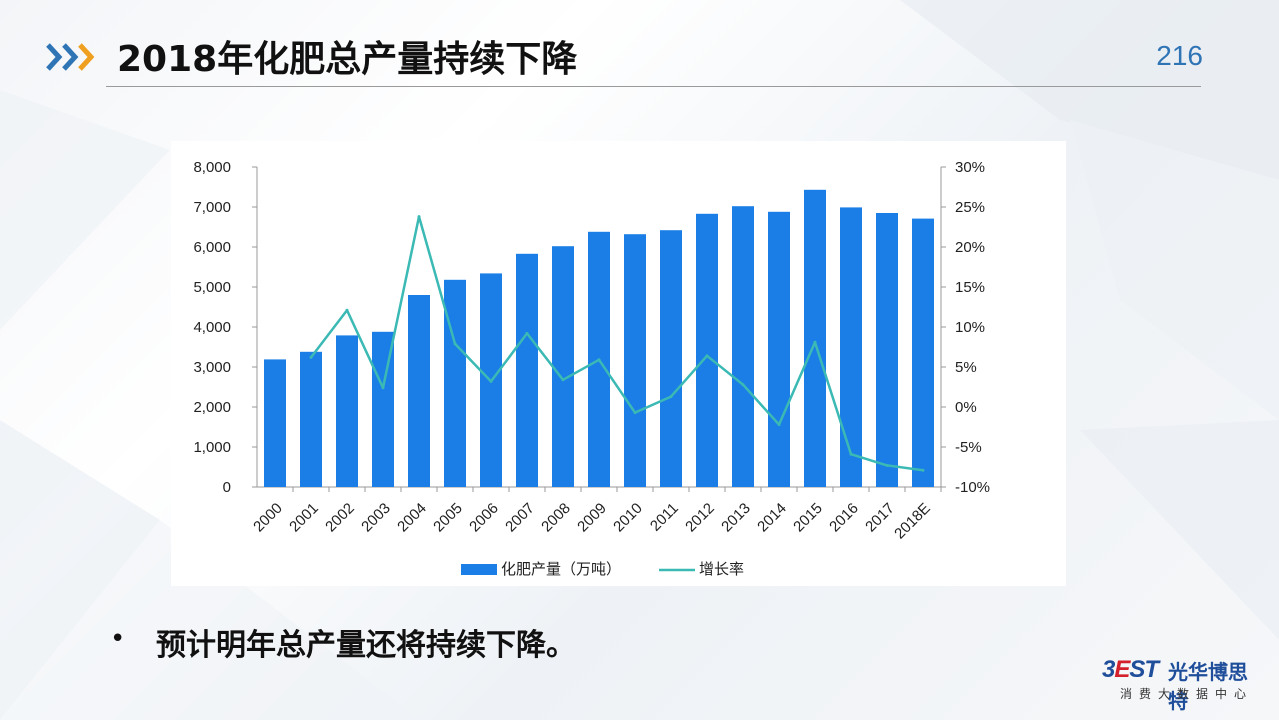  I want to click on logo-mark-prefix: 3, so click(1108, 669).